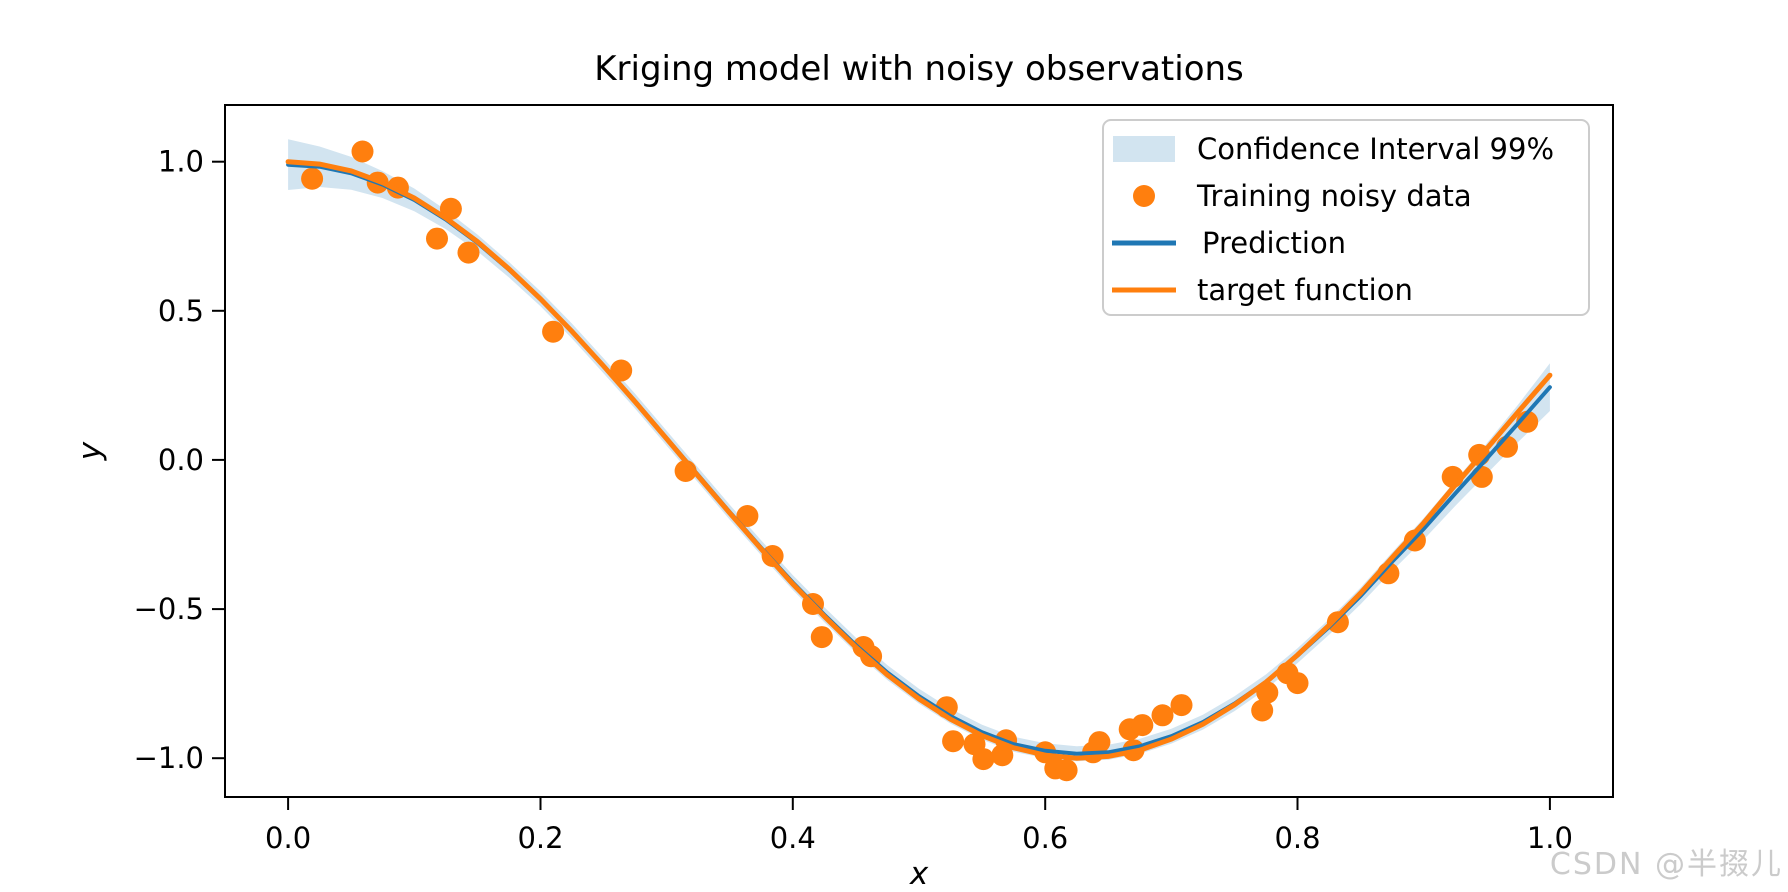 The image size is (1788, 892). What do you see at coordinates (1375, 149) in the screenshot?
I see `legend-item-confidence-interval: Confidence Interval 99%` at bounding box center [1375, 149].